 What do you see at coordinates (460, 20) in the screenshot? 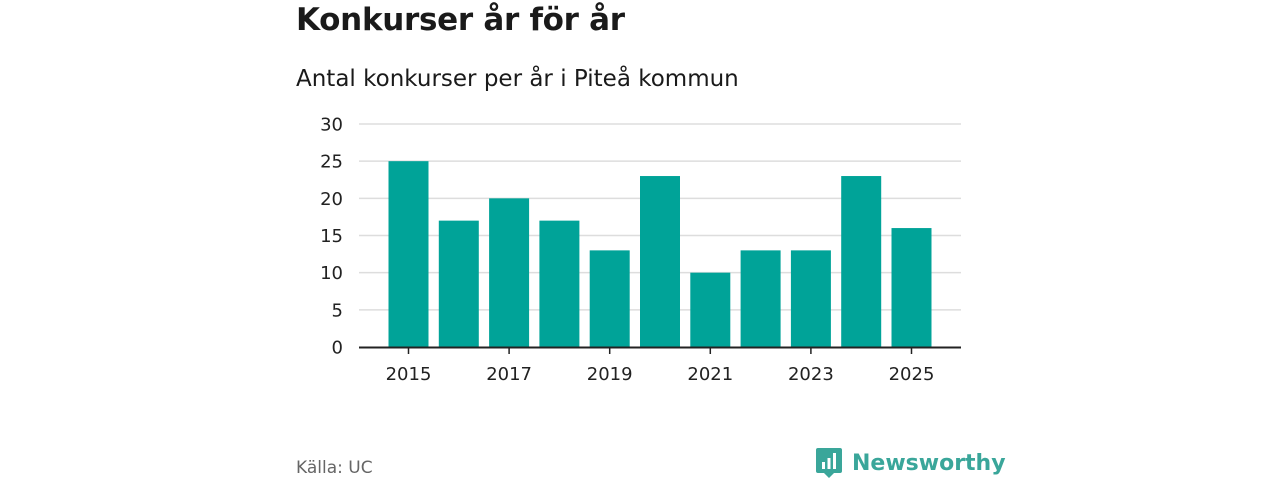
I see `chart-title: Konkurser år för år` at bounding box center [460, 20].